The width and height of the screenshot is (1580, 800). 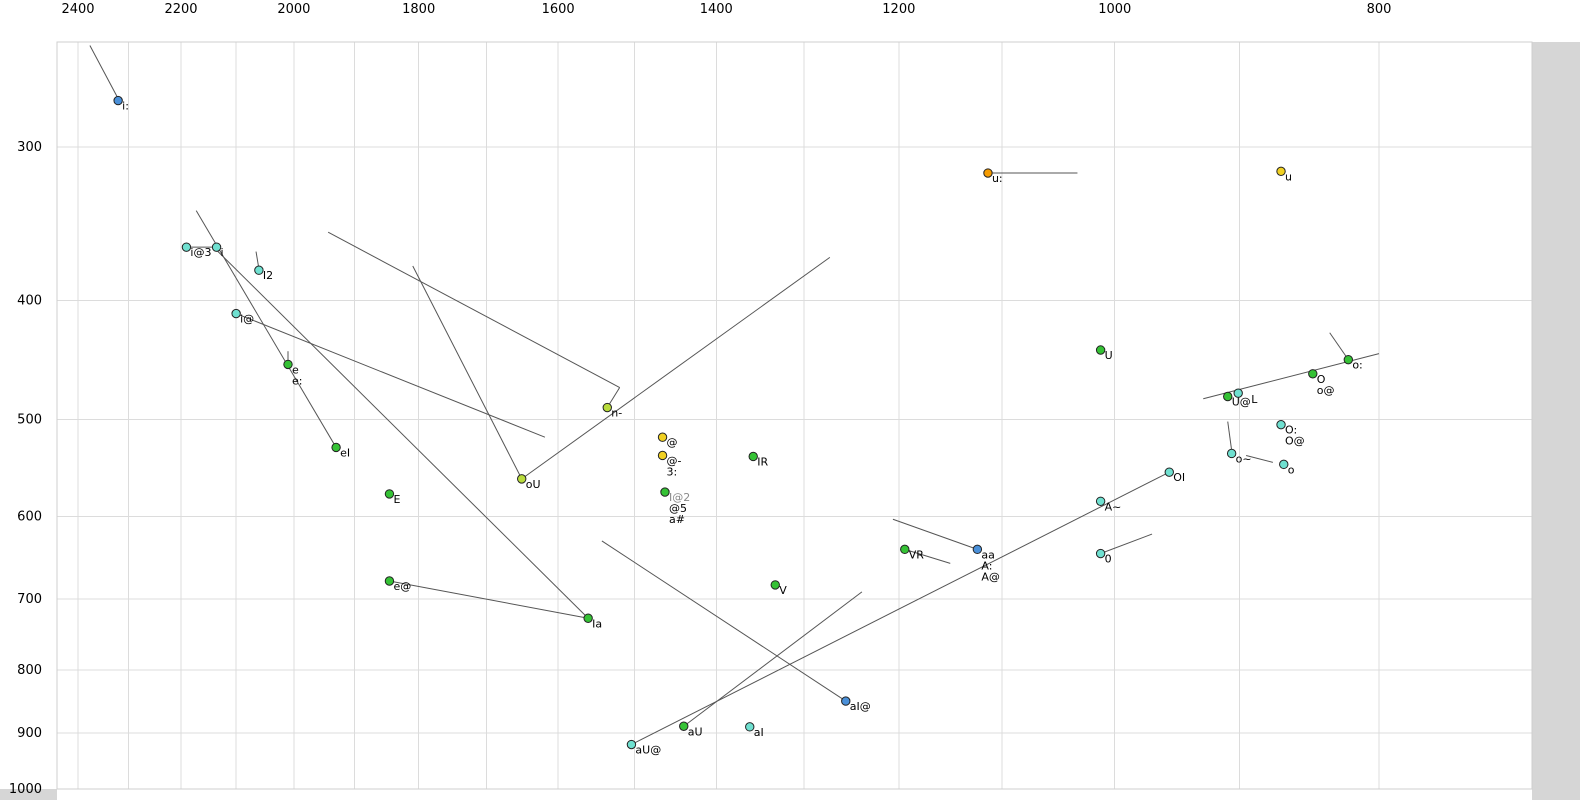 I want to click on data-point-e@, so click(x=389, y=581).